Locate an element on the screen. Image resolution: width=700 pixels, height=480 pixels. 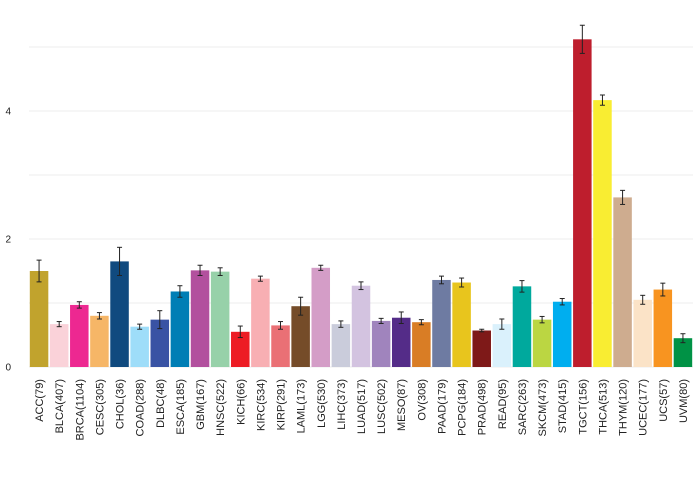
x-tick-label: TGCT(156) is located at coordinates (583, 407).